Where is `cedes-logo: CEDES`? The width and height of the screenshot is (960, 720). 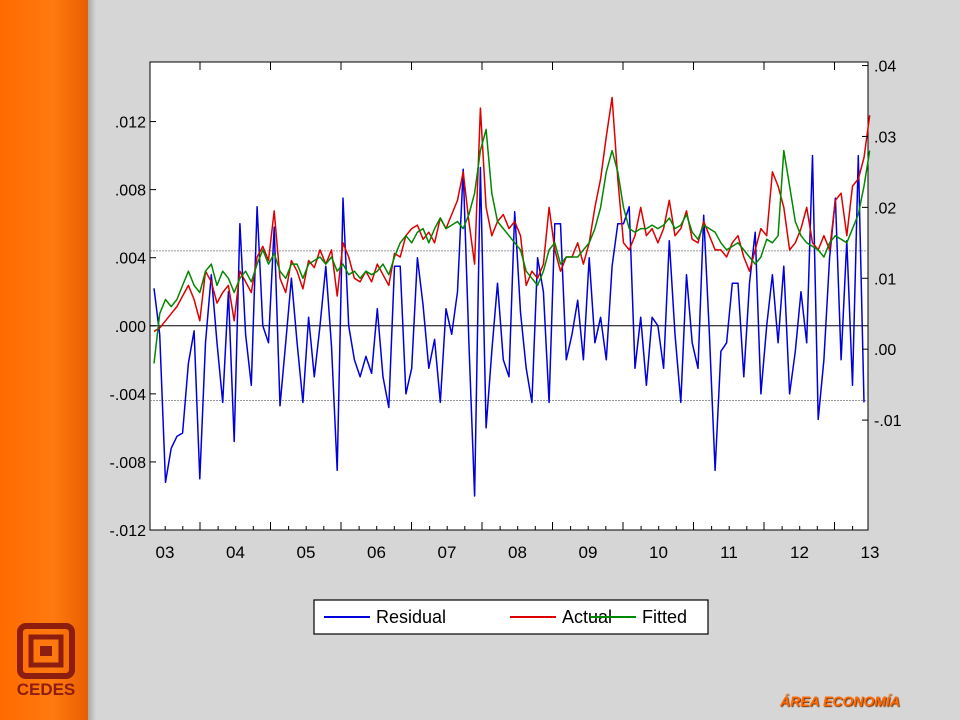
cedes-logo: CEDES is located at coordinates (46, 667).